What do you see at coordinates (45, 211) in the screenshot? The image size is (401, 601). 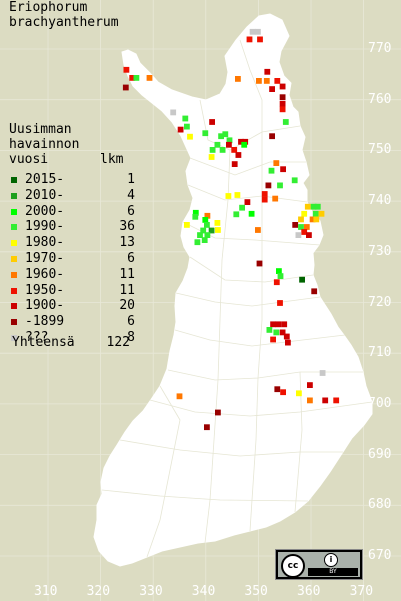 I see `legend-row-label: 2000-` at bounding box center [45, 211].